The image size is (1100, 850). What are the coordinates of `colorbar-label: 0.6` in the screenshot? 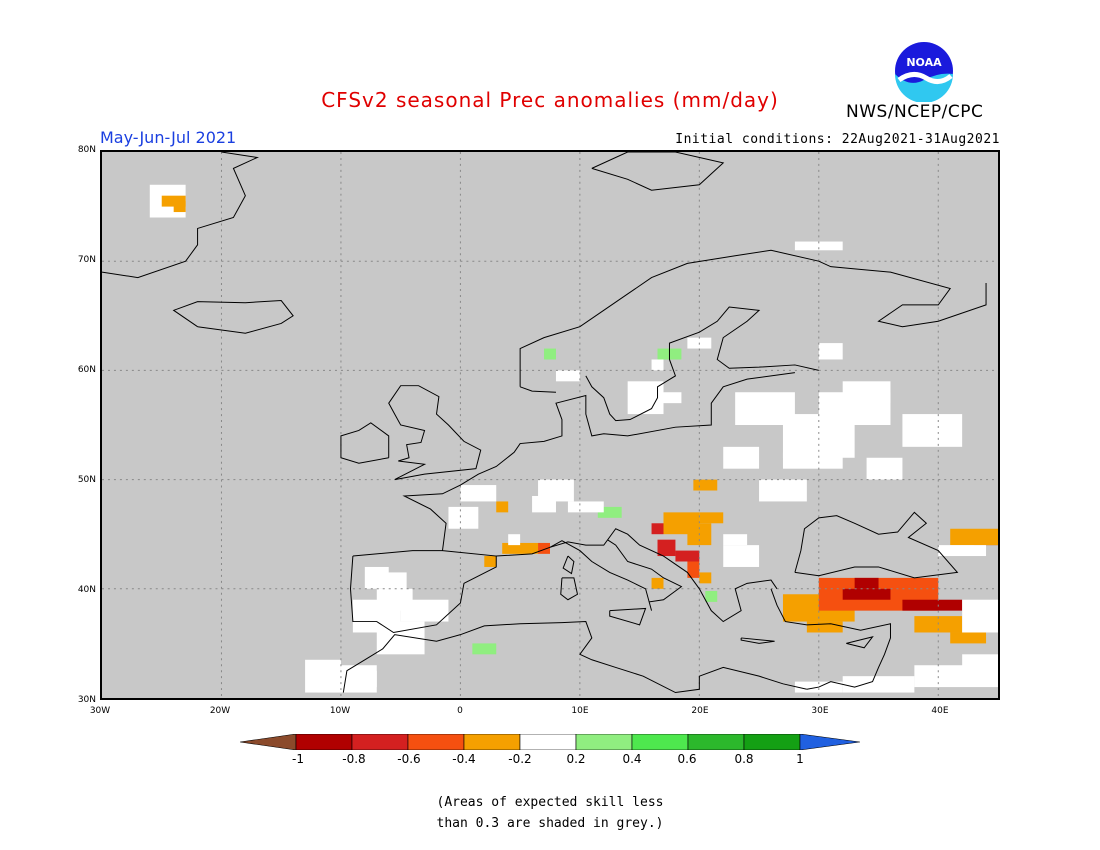 It's located at (687, 759).